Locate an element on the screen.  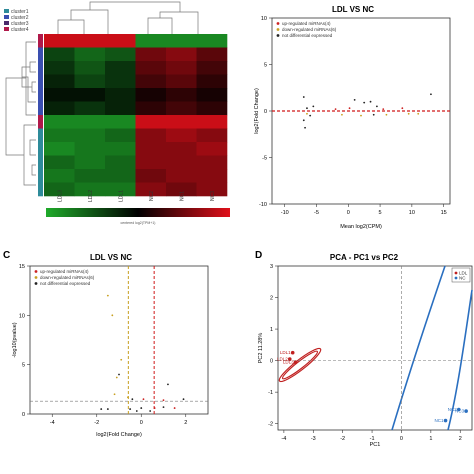
legend-label: down-regulated miRNAs(6) is located at coordinates (67, 277).